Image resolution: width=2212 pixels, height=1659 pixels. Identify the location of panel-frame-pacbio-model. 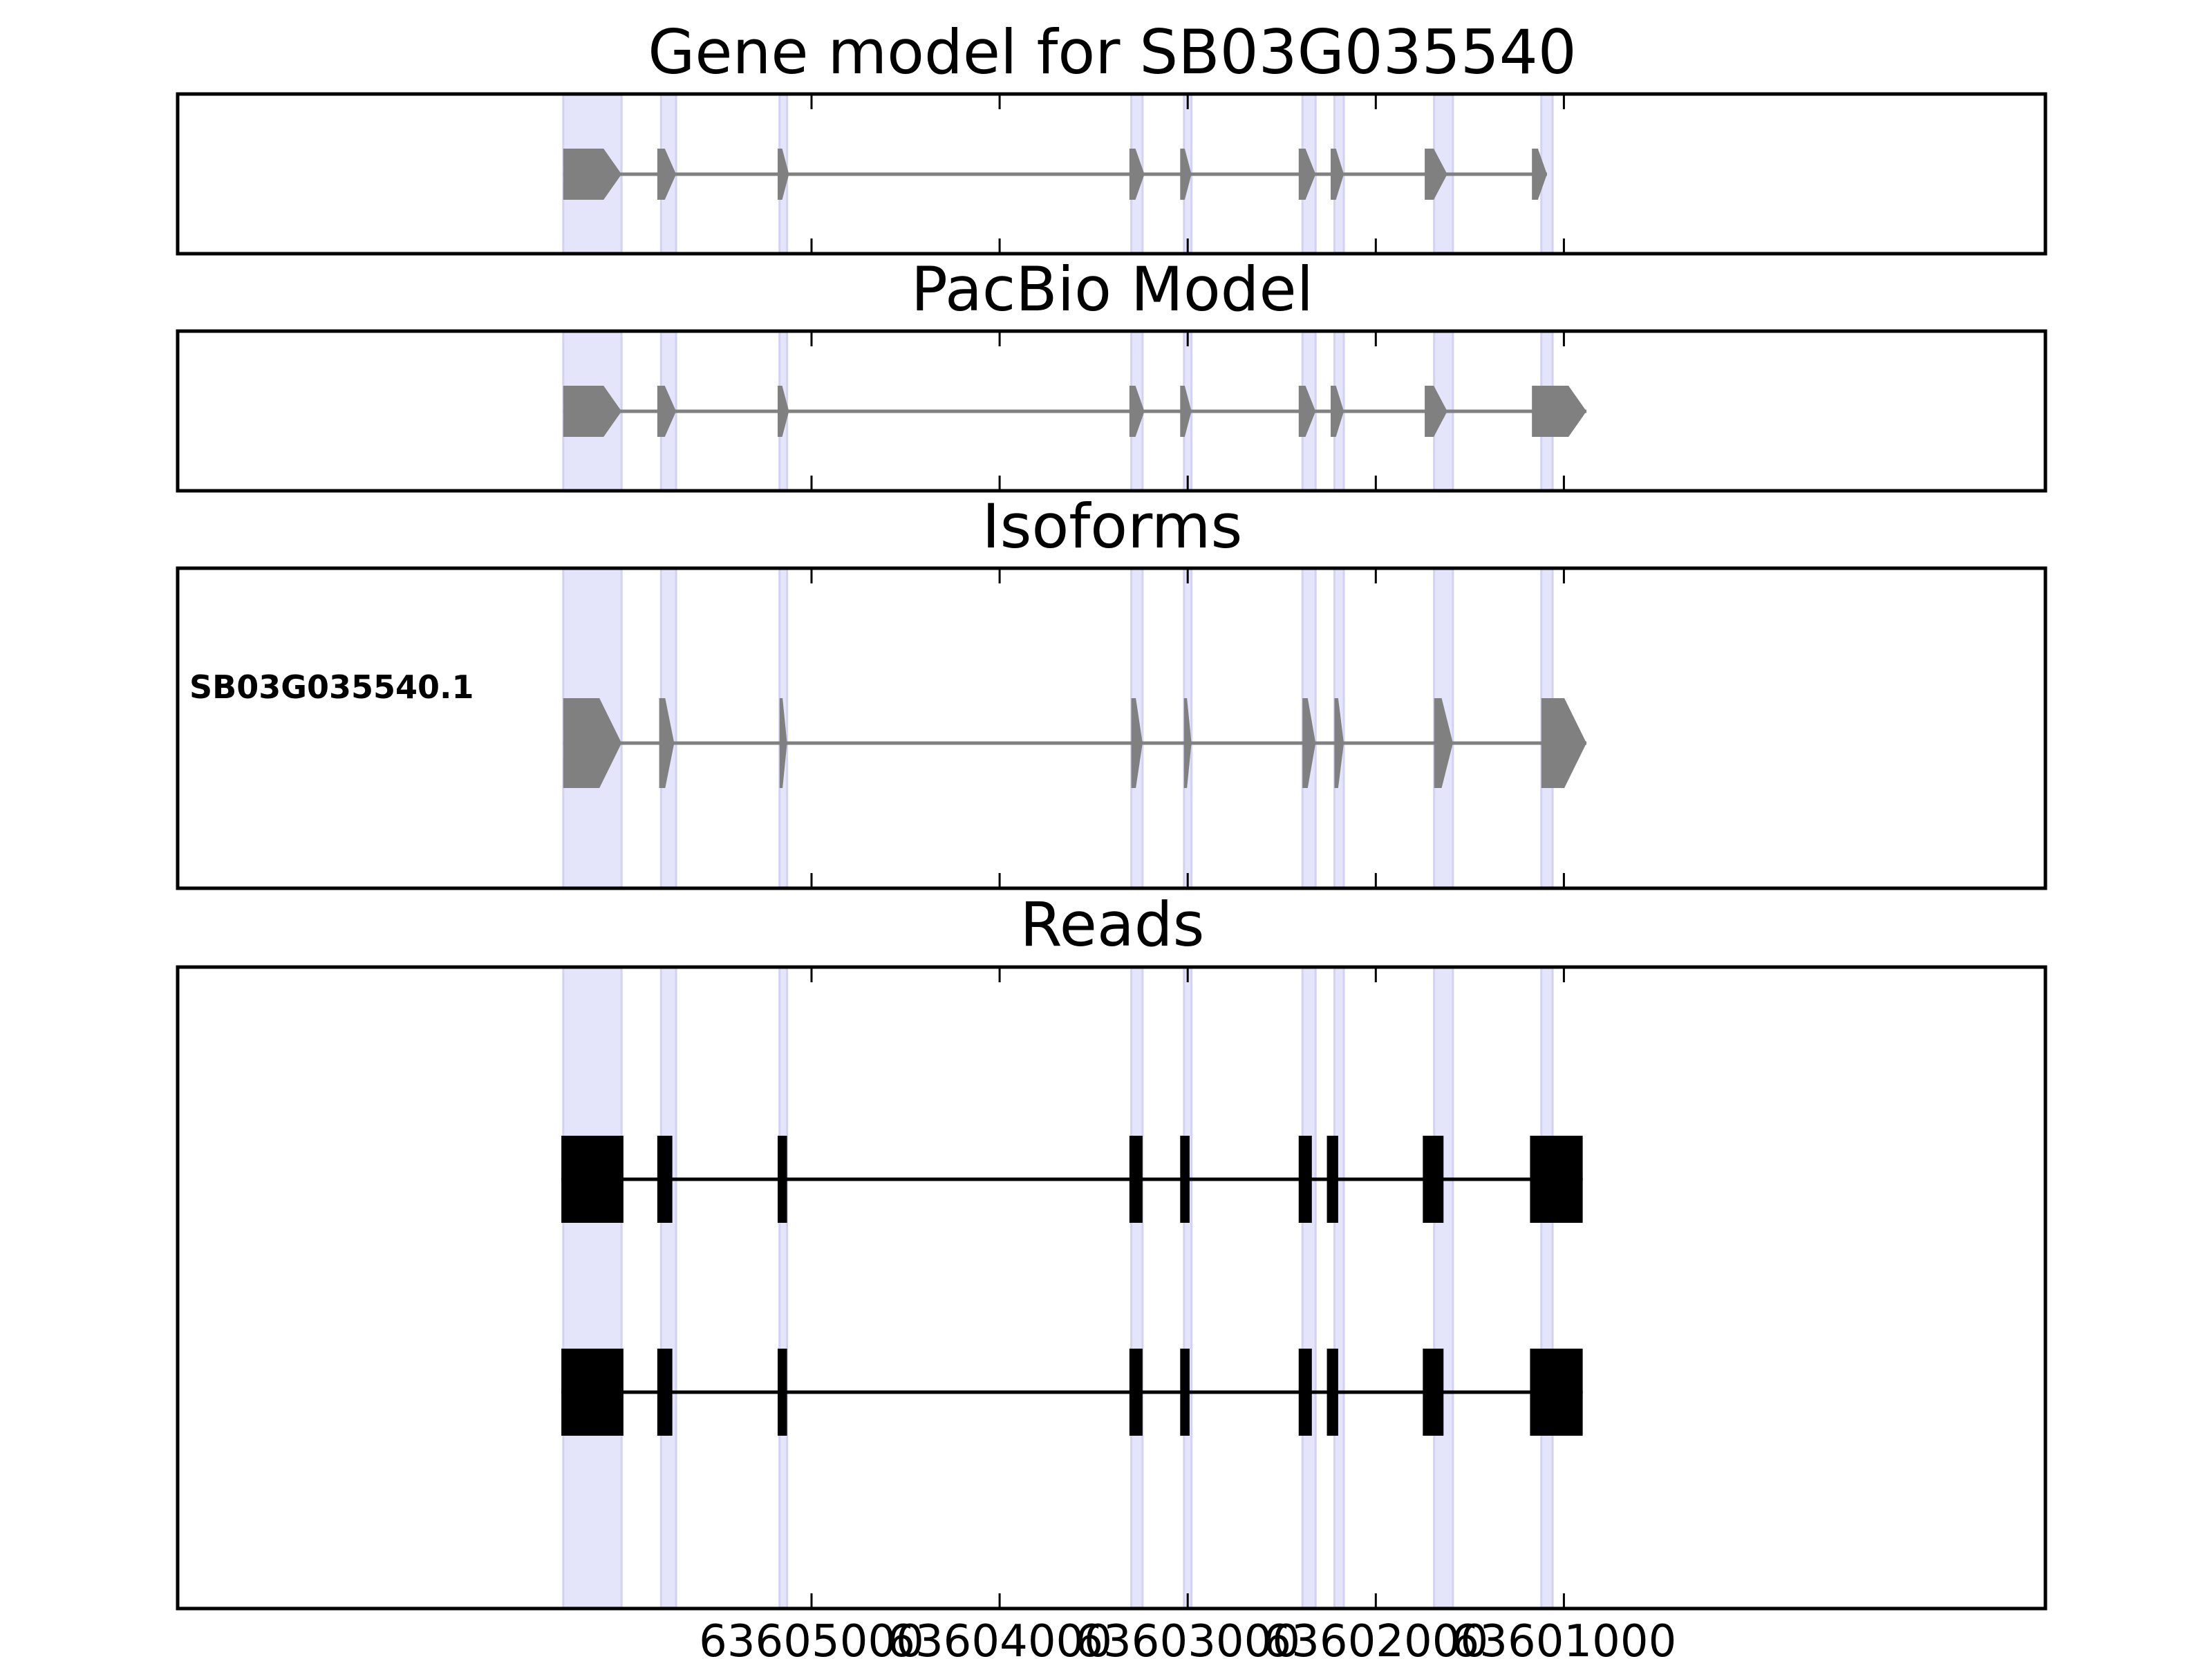
(1111, 411).